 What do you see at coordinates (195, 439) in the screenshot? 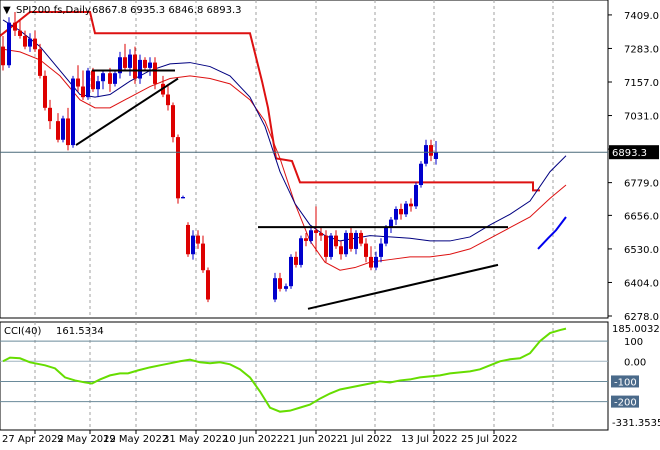
I see `date-tick-label: 31 May 2022` at bounding box center [195, 439].